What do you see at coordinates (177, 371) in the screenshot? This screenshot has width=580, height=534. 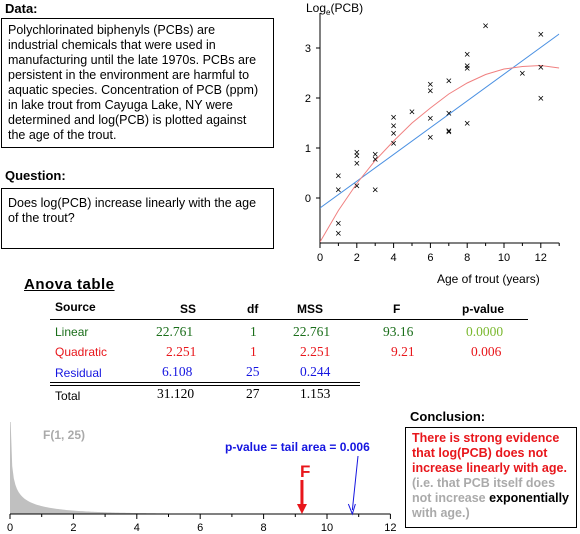 I see `anova-ss-residual: 6.108` at bounding box center [177, 371].